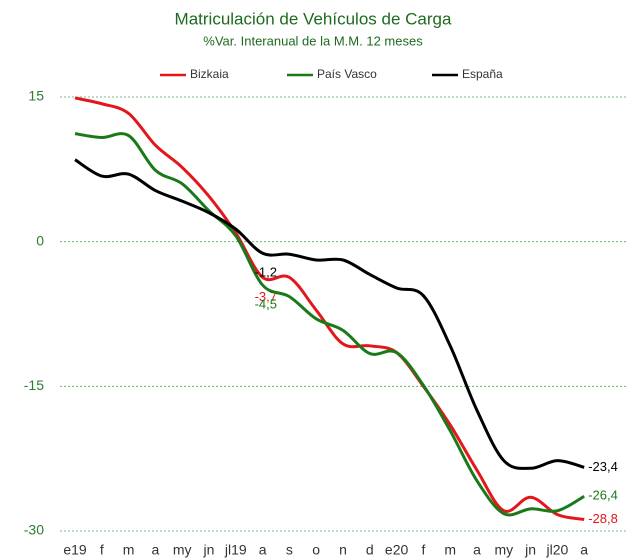  Describe the element at coordinates (34, 530) in the screenshot. I see `y-tick-label: -30` at that location.